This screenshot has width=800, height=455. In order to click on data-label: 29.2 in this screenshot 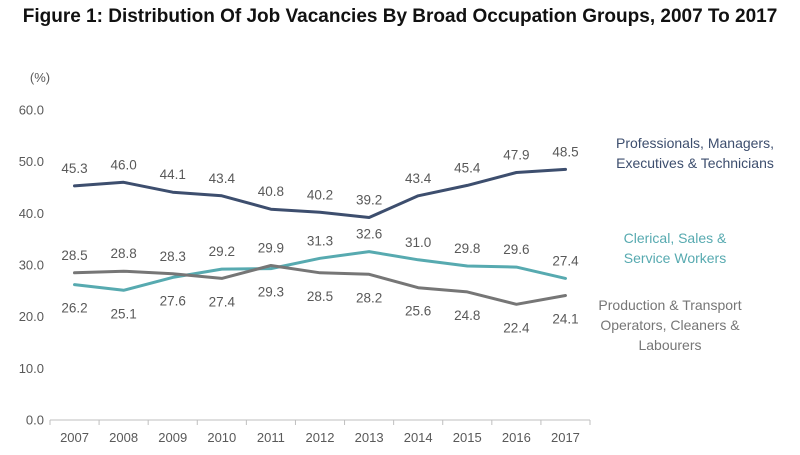, I will do `click(222, 251)`.